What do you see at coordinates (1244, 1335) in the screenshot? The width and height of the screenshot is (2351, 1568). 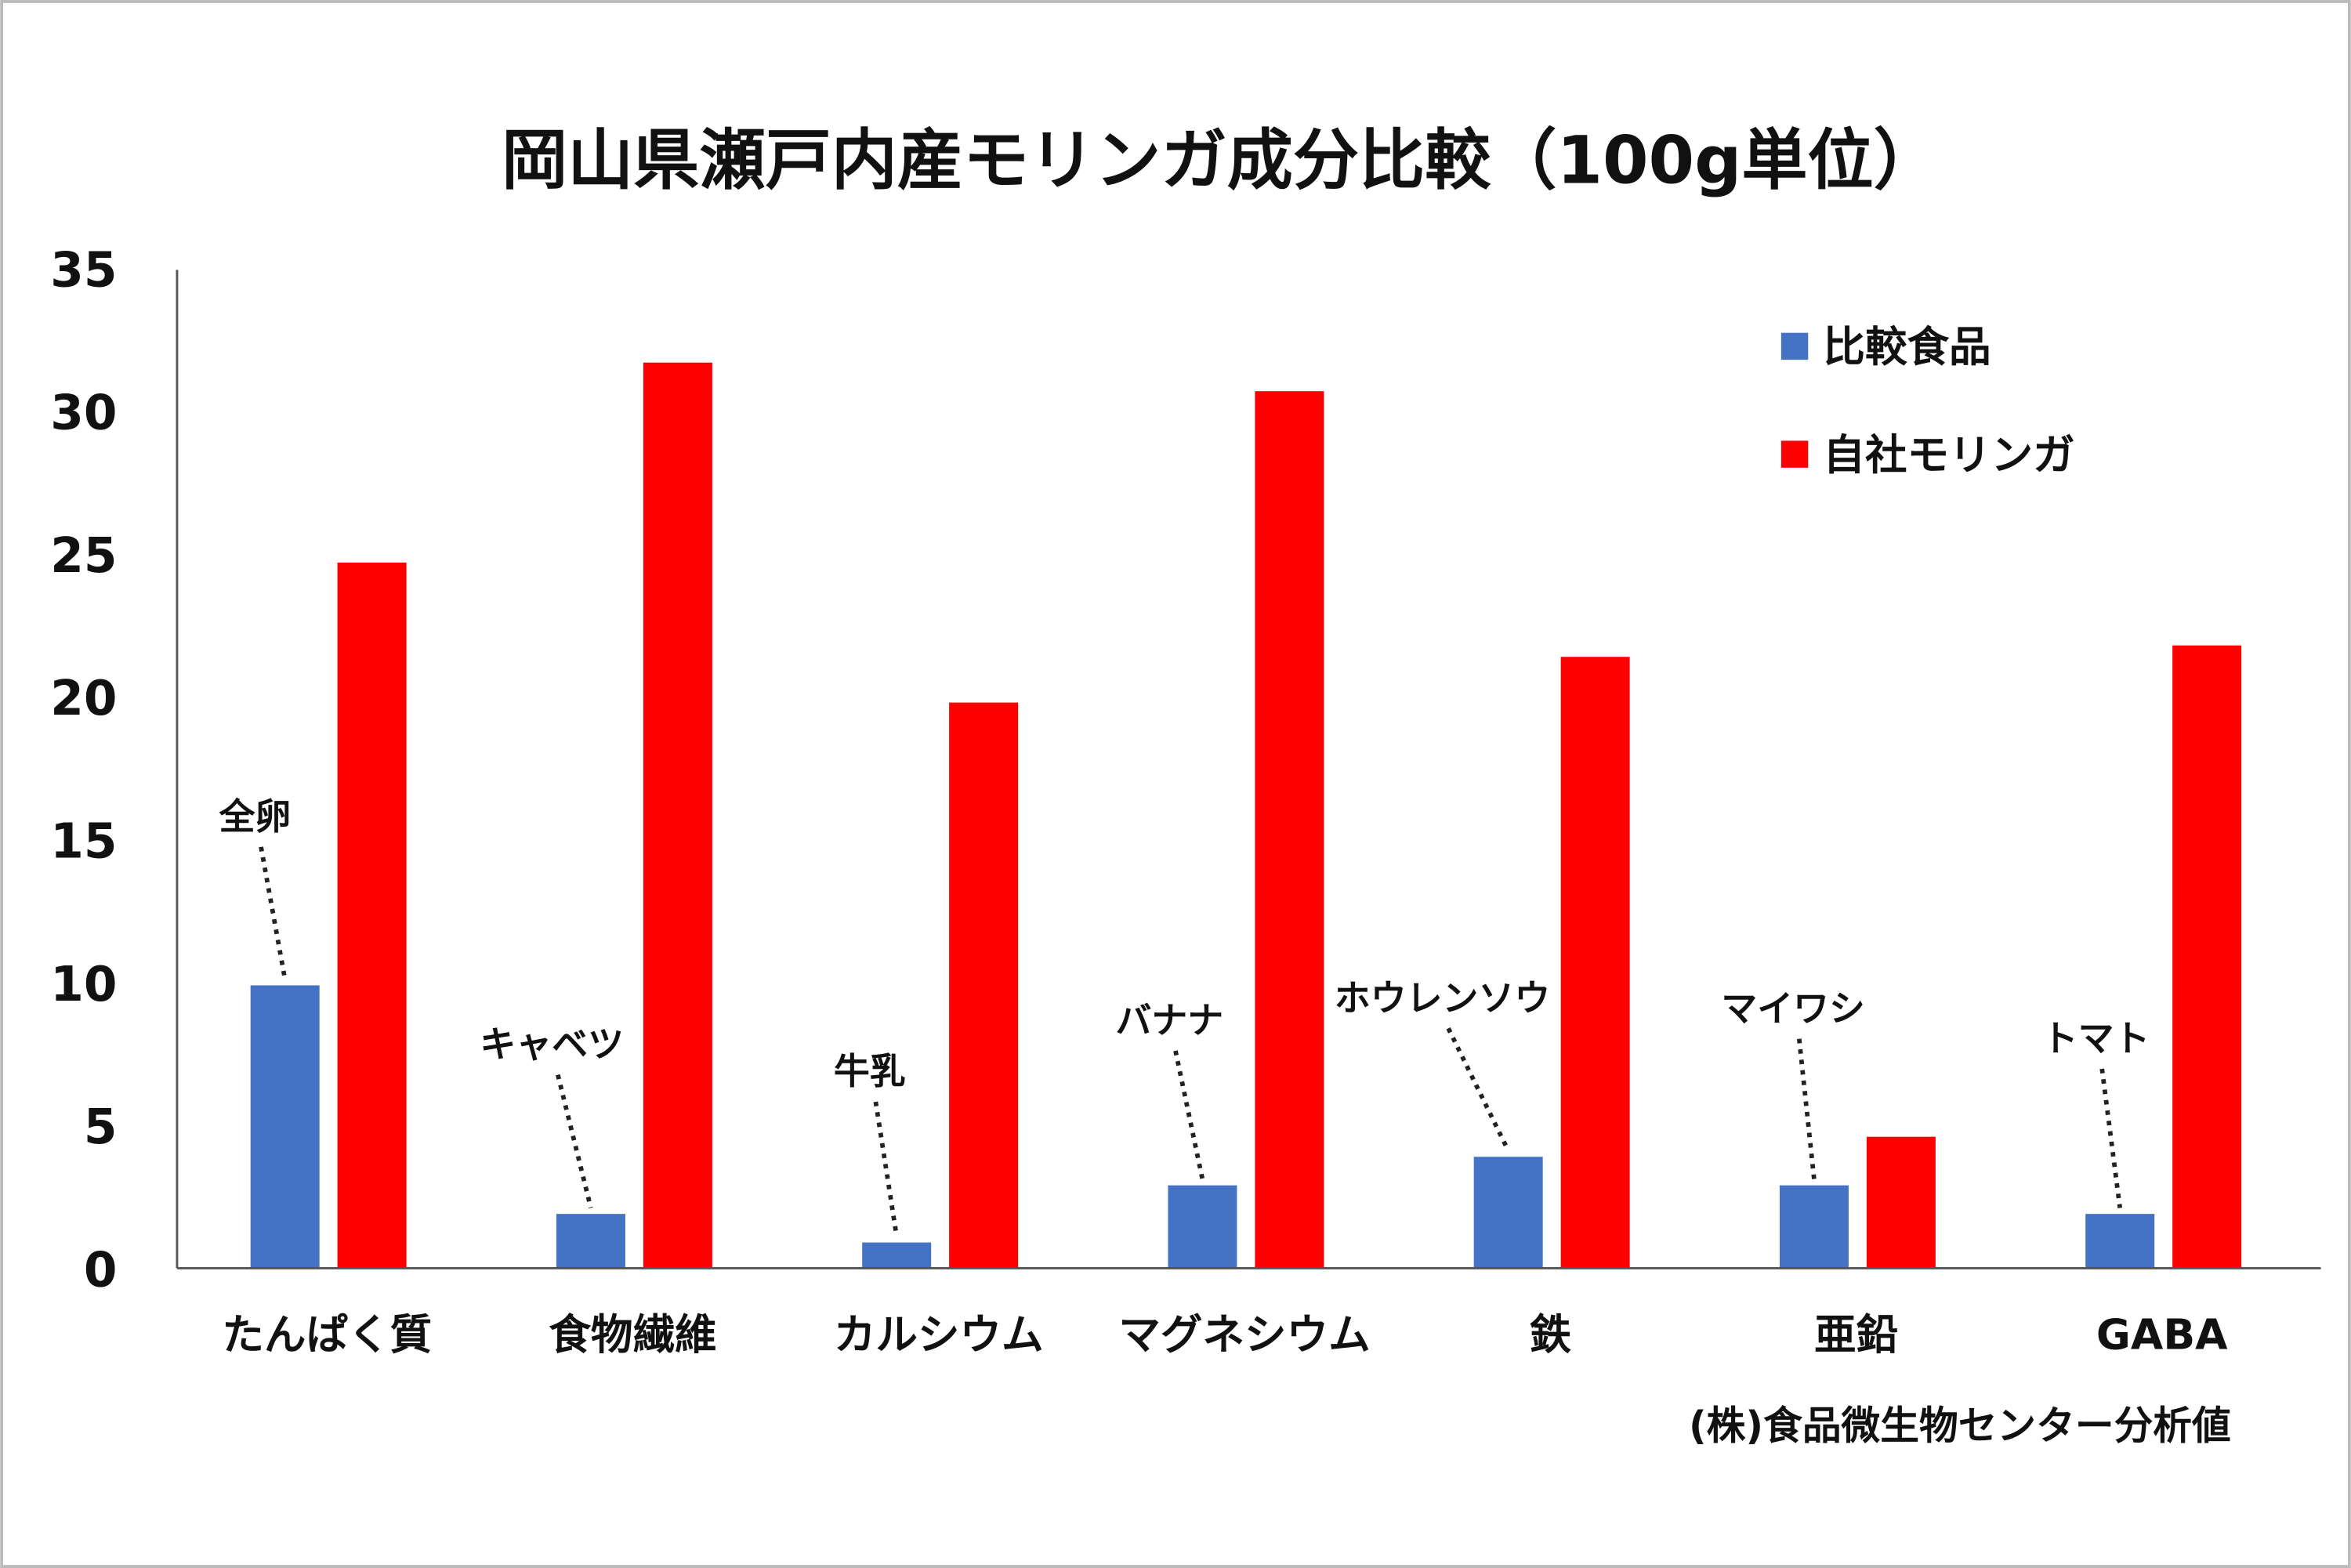 I see `x-tick-label: マグネシウム` at bounding box center [1244, 1335].